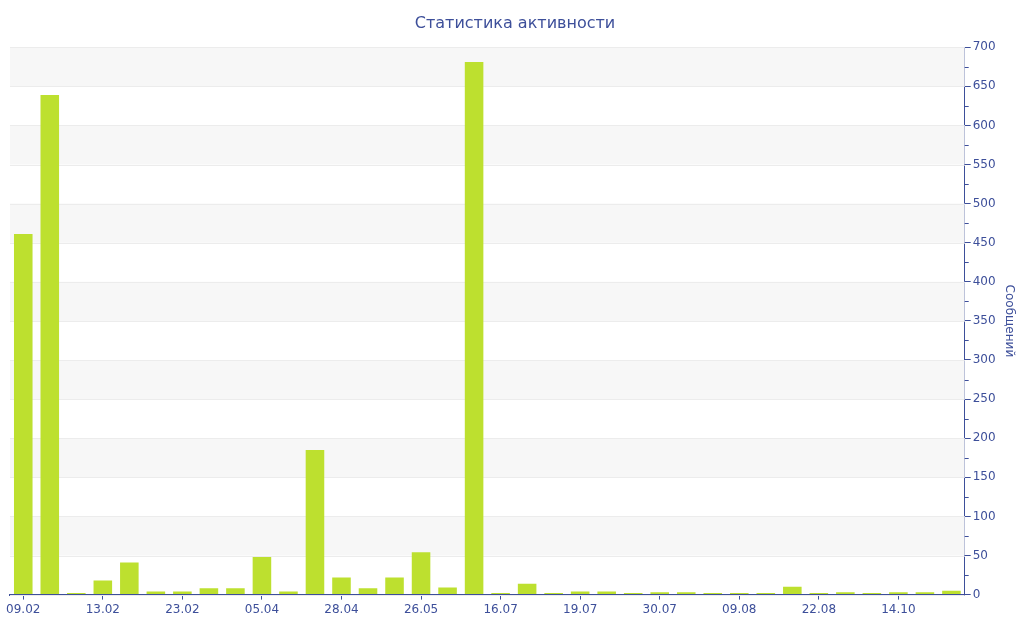 The width and height of the screenshot is (1024, 640). I want to click on x-tick-label: 09.08, so click(739, 608).